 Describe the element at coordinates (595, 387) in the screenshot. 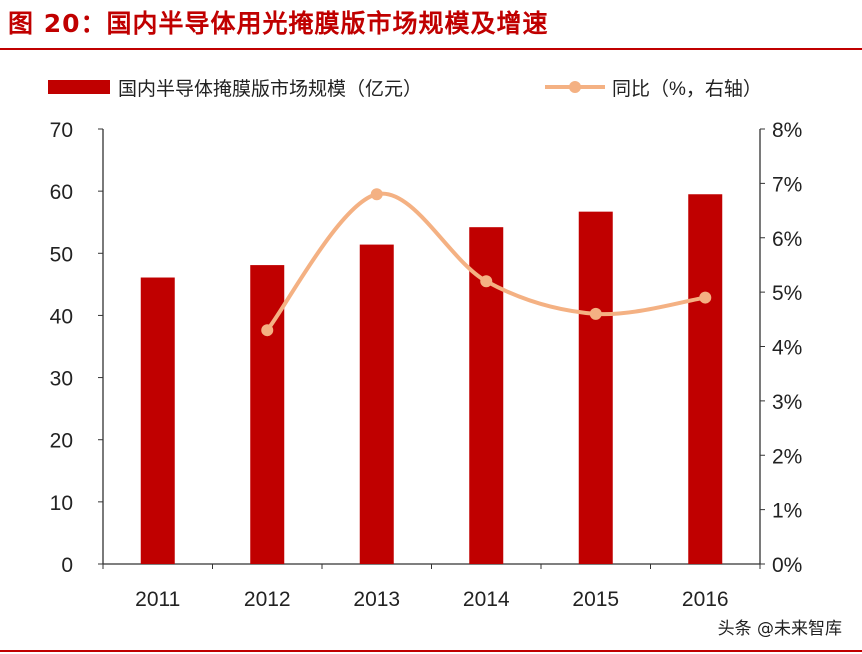

I see `bar-2015` at that location.